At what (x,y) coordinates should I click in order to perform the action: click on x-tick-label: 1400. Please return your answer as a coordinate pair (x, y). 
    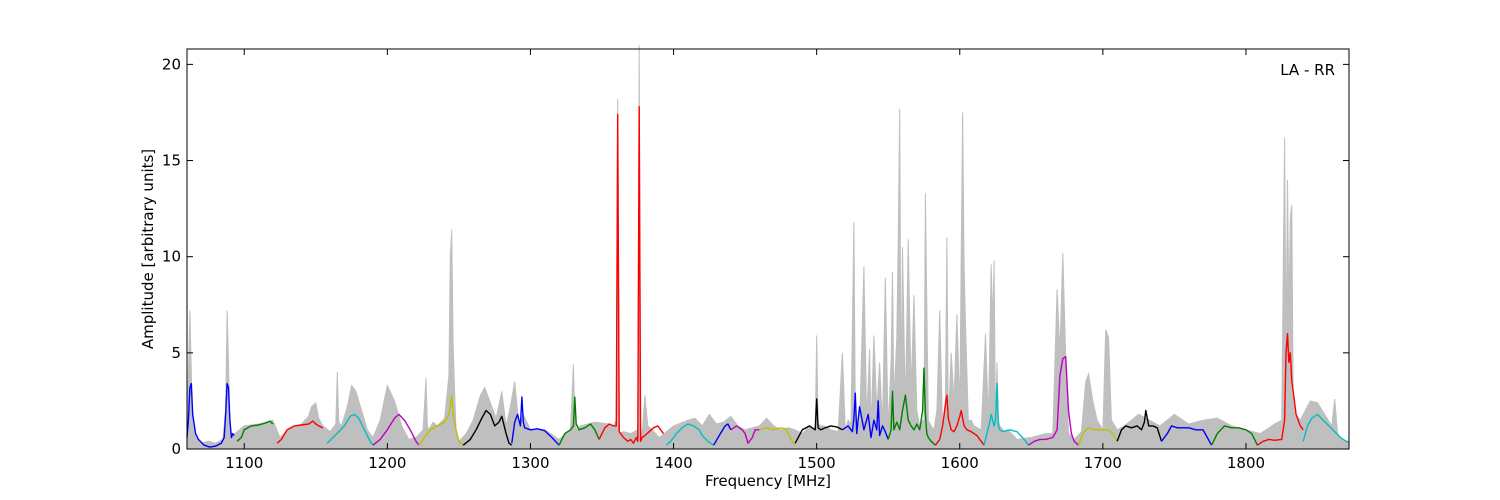
    Looking at the image, I should click on (673, 463).